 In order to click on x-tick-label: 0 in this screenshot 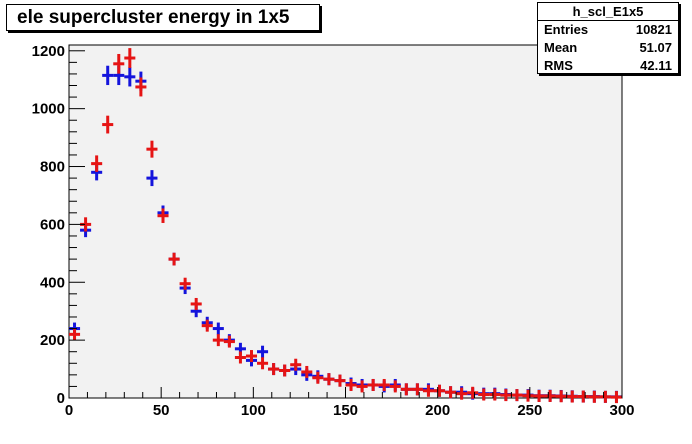, I will do `click(69, 410)`.